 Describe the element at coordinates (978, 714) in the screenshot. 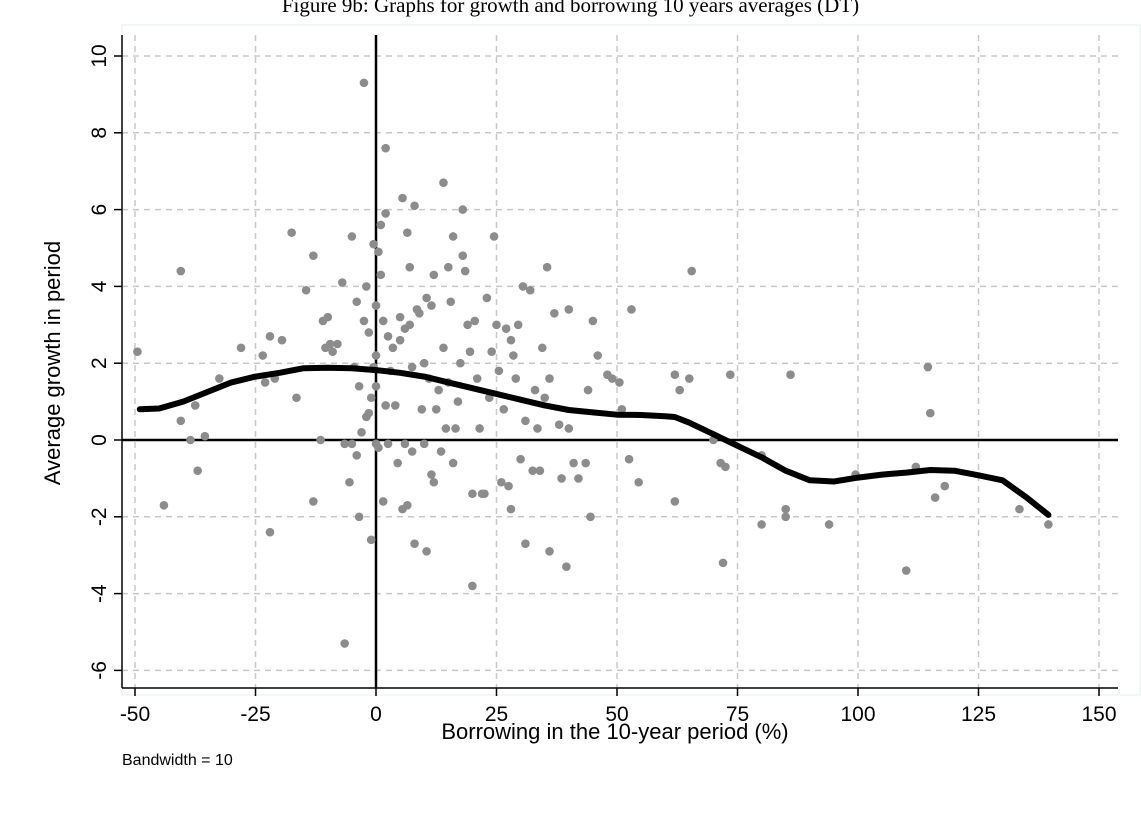

I see `x-tick-label: 125` at that location.